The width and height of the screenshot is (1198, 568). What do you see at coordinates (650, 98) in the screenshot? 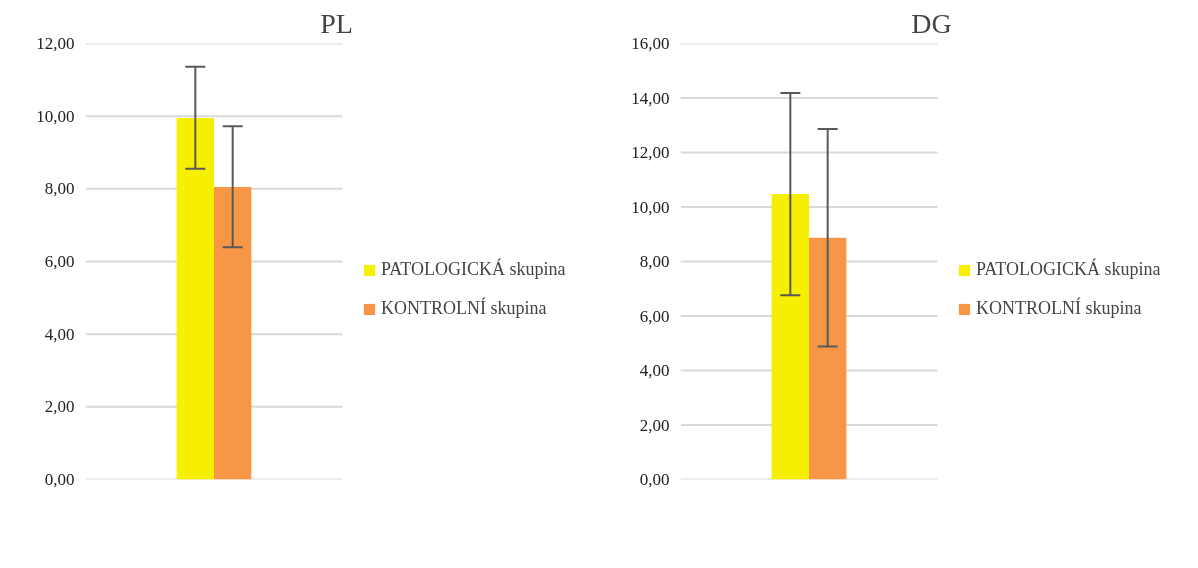
I see `y-tick-label: 14,00` at bounding box center [650, 98].